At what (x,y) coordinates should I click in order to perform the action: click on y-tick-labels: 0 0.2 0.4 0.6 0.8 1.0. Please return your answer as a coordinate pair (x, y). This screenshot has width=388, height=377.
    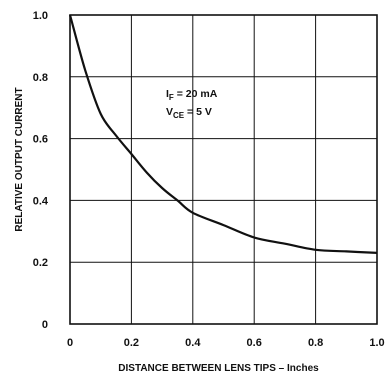
    Looking at the image, I should click on (41, 170).